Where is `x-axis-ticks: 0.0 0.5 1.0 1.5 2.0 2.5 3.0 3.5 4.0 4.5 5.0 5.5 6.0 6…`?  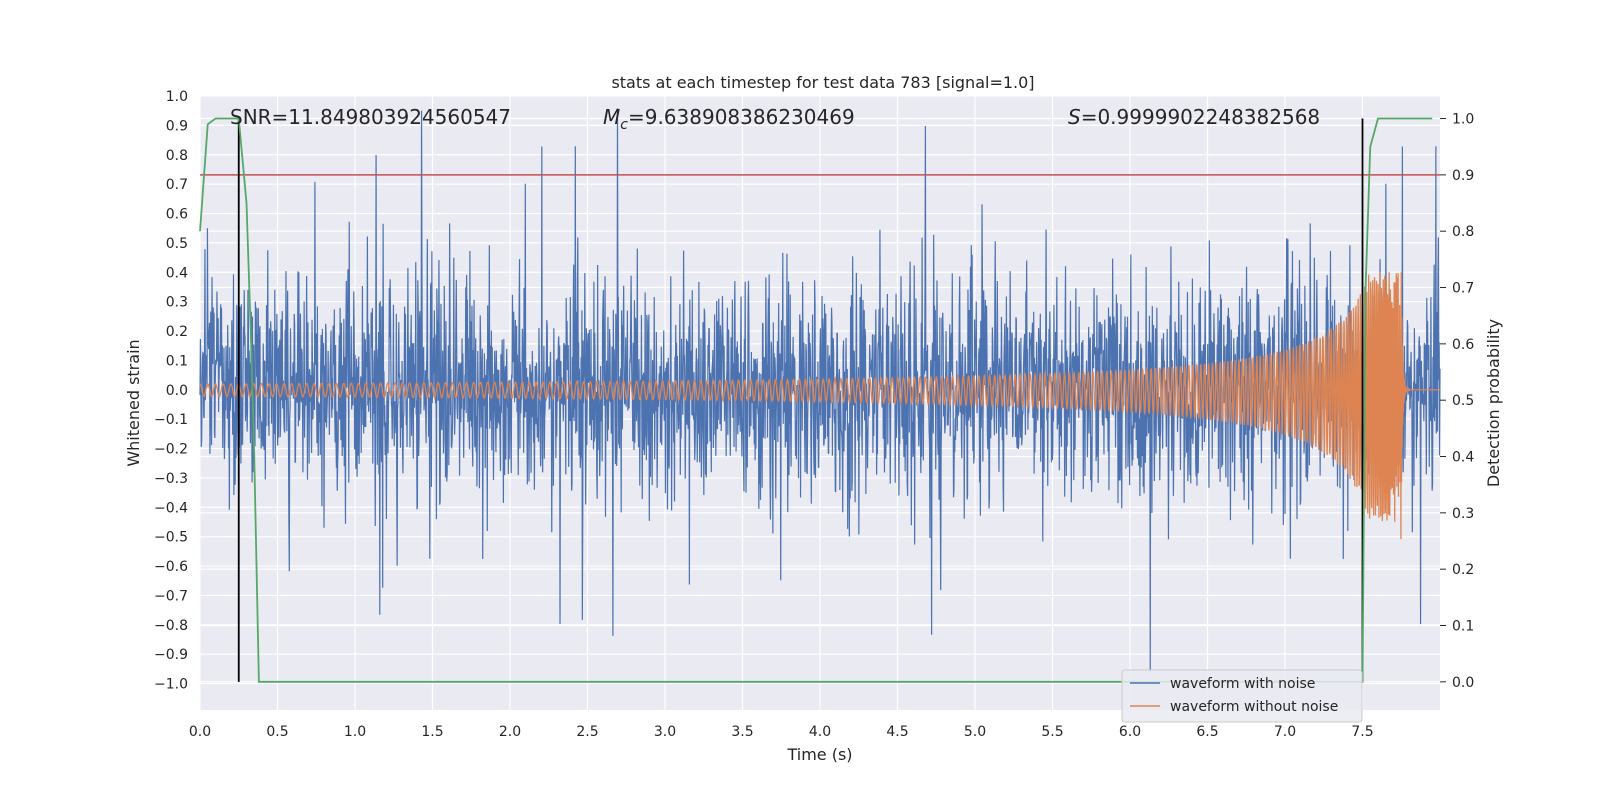 x-axis-ticks: 0.0 0.5 1.0 1.5 2.0 2.5 3.0 3.5 4.0 4.5 5.0 5.5 6.0 6… is located at coordinates (781, 732).